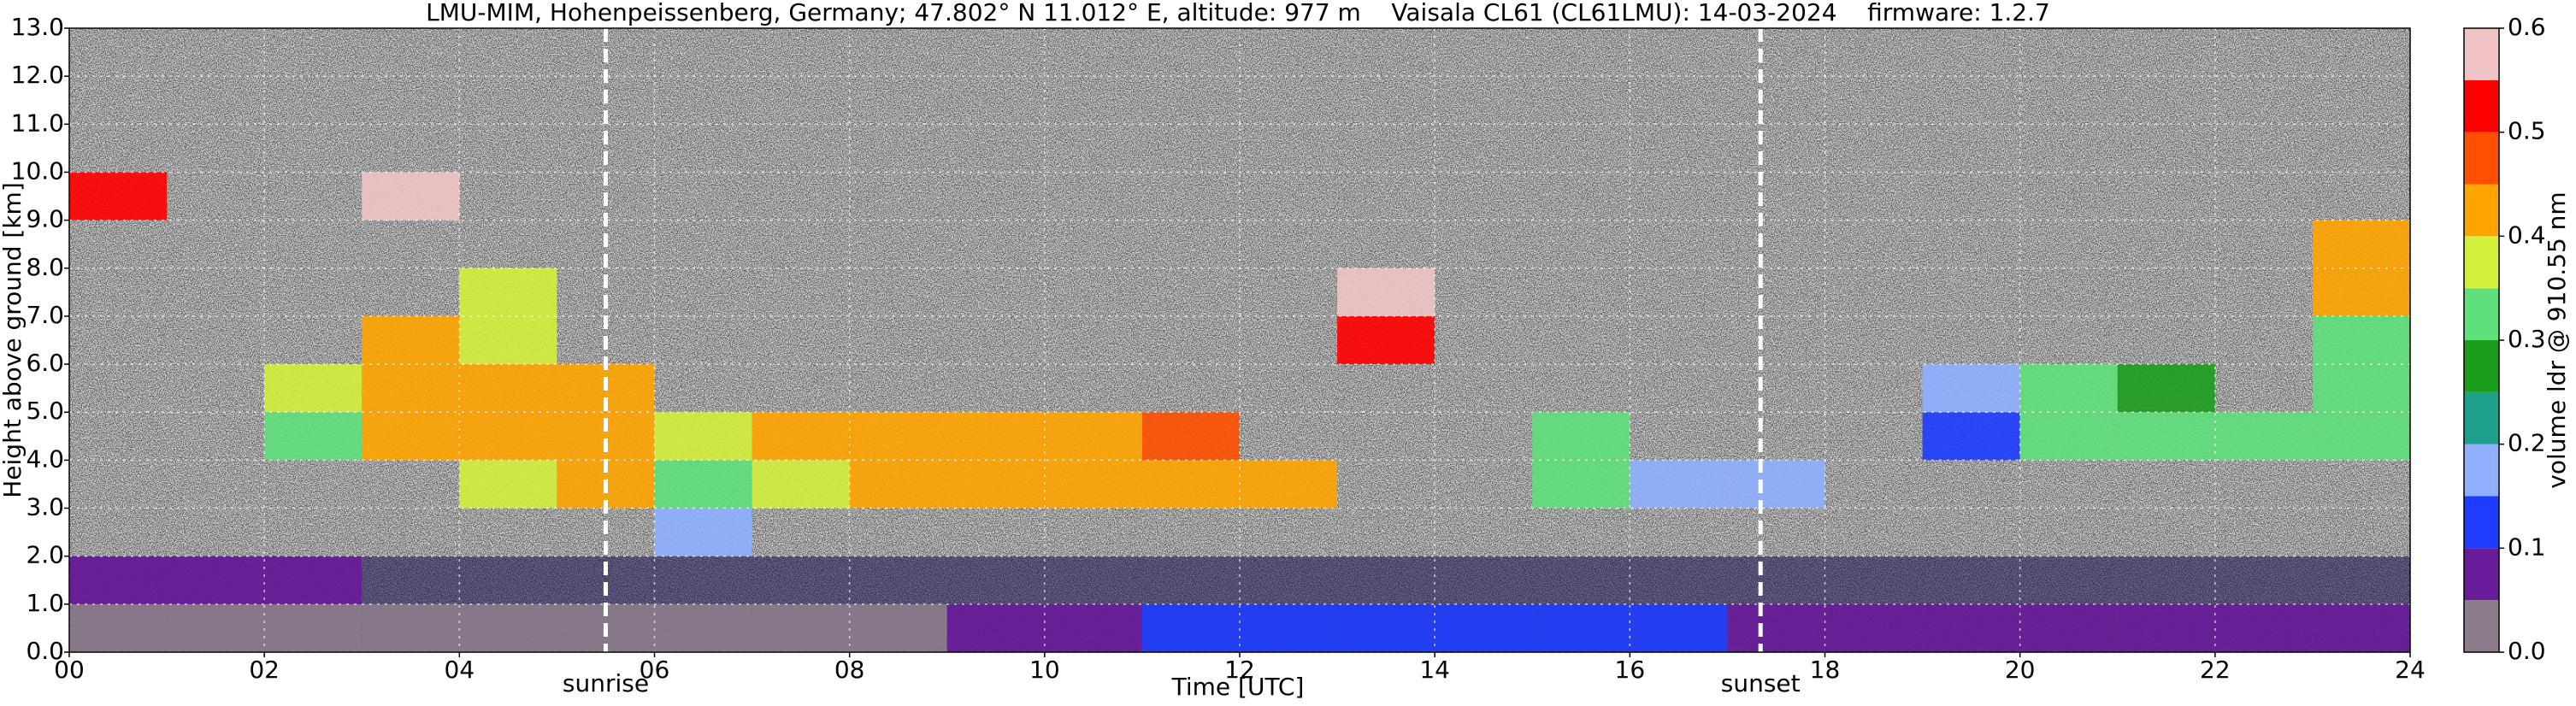  Describe the element at coordinates (1825, 670) in the screenshot. I see `x-tick-label: 18` at that location.